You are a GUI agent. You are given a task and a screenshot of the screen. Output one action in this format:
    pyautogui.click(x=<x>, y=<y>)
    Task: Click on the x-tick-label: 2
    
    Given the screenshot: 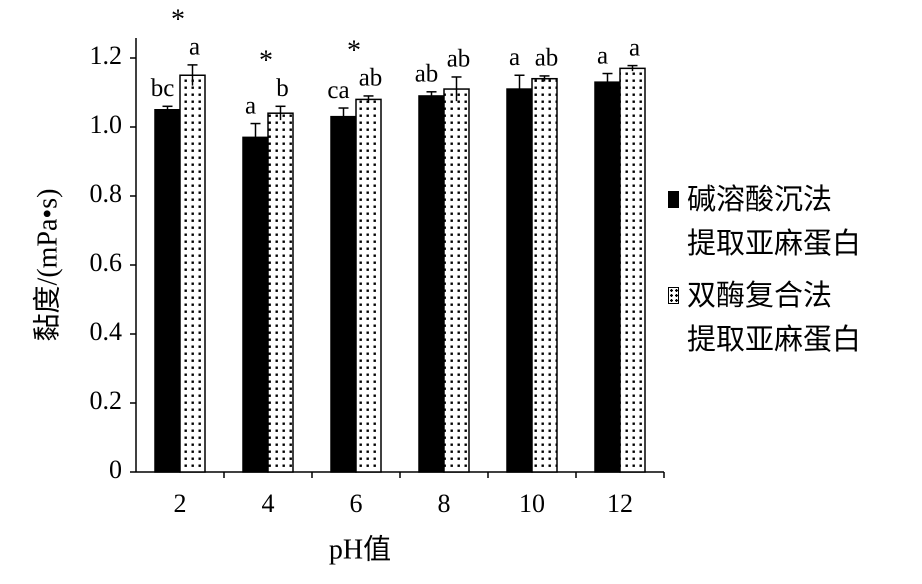 What is the action you would take?
    pyautogui.click(x=180, y=503)
    